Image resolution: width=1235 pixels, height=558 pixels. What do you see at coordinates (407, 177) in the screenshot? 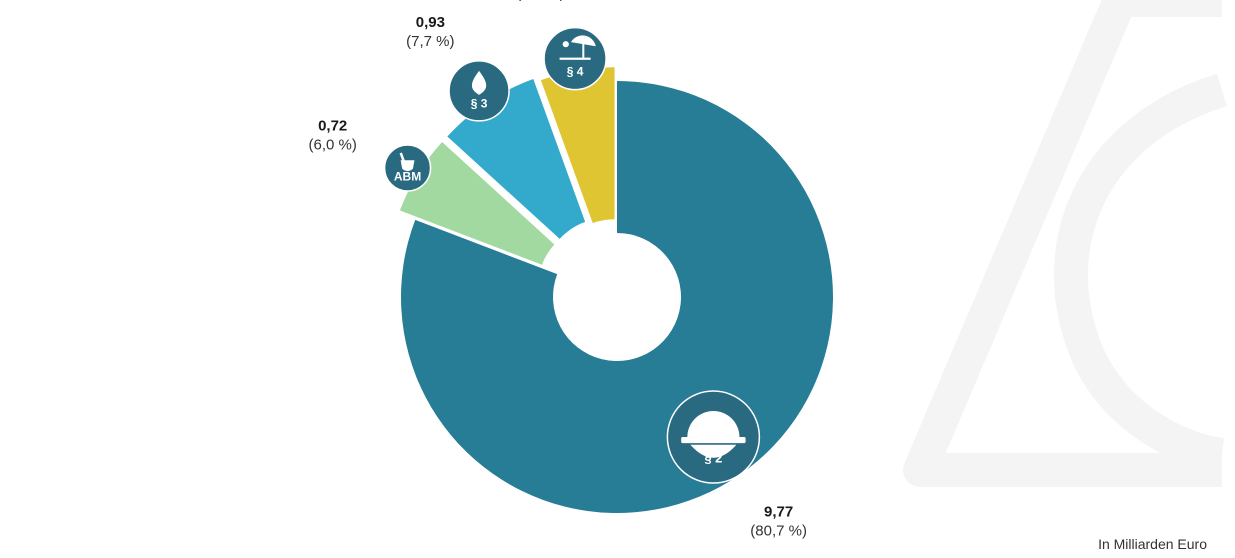
I see `badge-label: ABM` at bounding box center [407, 177].